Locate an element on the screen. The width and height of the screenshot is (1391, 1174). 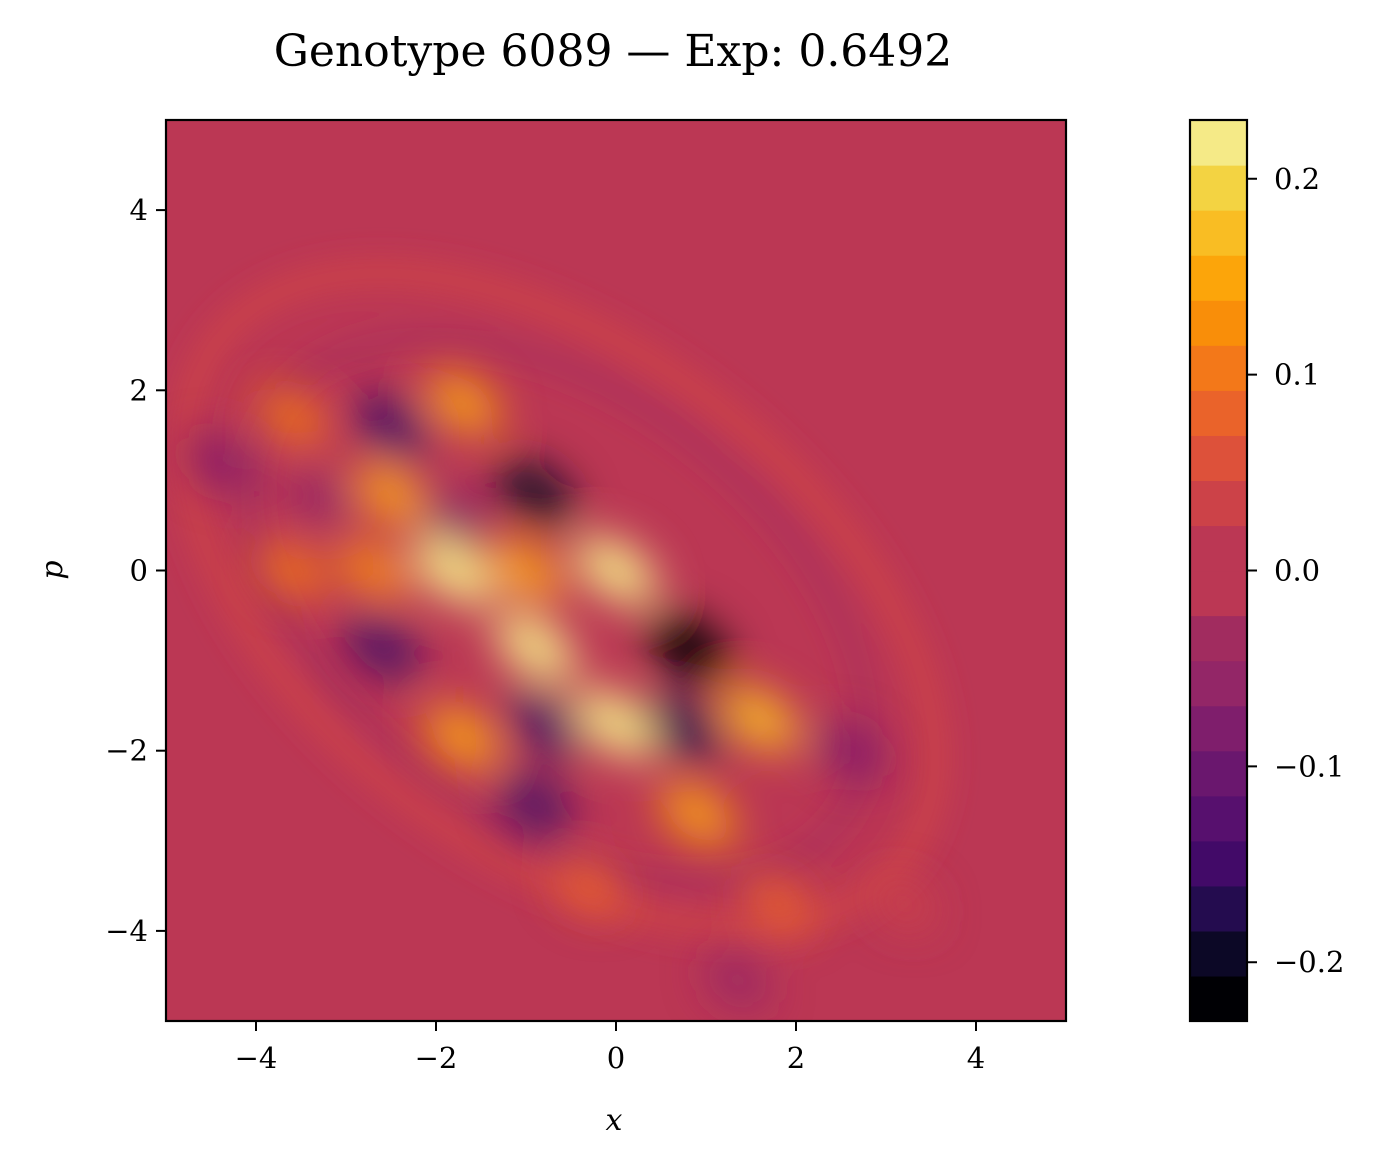
x-tick-label: −2 is located at coordinates (436, 1058).